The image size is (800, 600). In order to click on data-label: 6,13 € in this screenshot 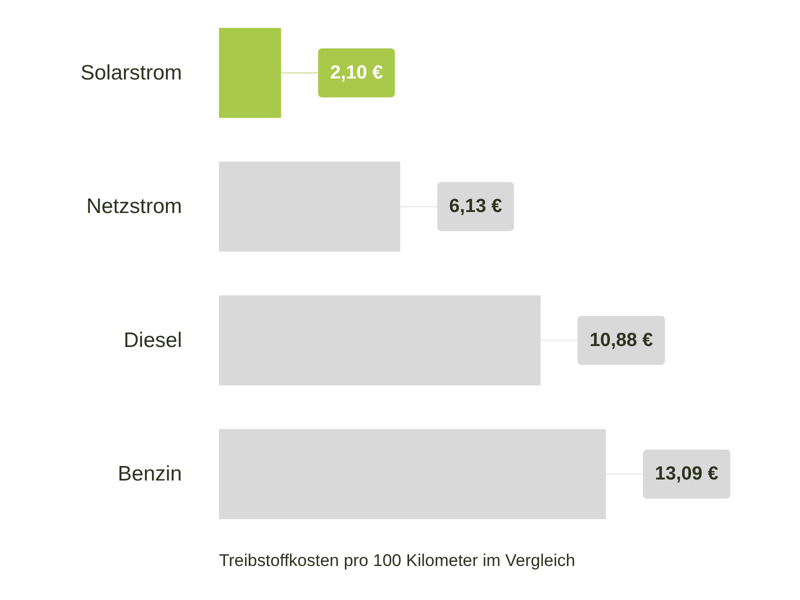, I will do `click(475, 207)`.